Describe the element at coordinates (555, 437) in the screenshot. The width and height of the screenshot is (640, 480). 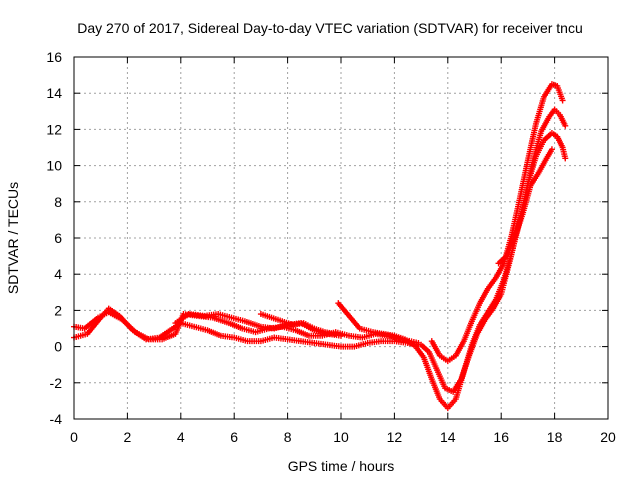
I see `x-tick-label: 18` at that location.